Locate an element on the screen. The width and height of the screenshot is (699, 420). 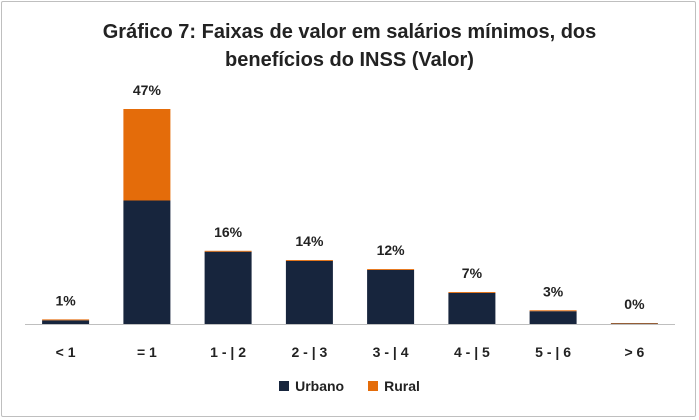
x-tick-label-2: 1 - | 2 is located at coordinates (228, 352).